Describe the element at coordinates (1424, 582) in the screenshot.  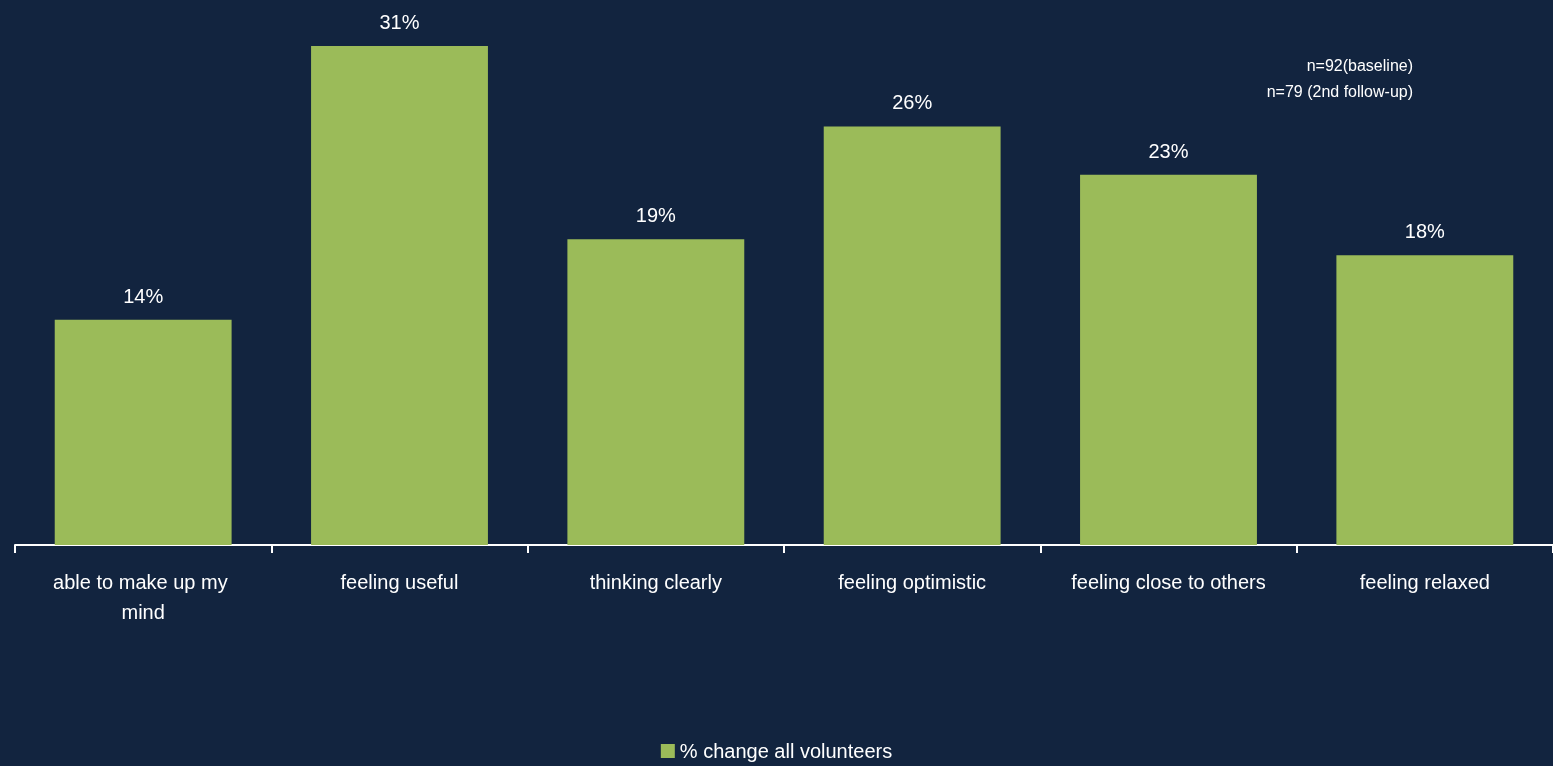
I see `x-tick-label: feeling relaxed` at that location.